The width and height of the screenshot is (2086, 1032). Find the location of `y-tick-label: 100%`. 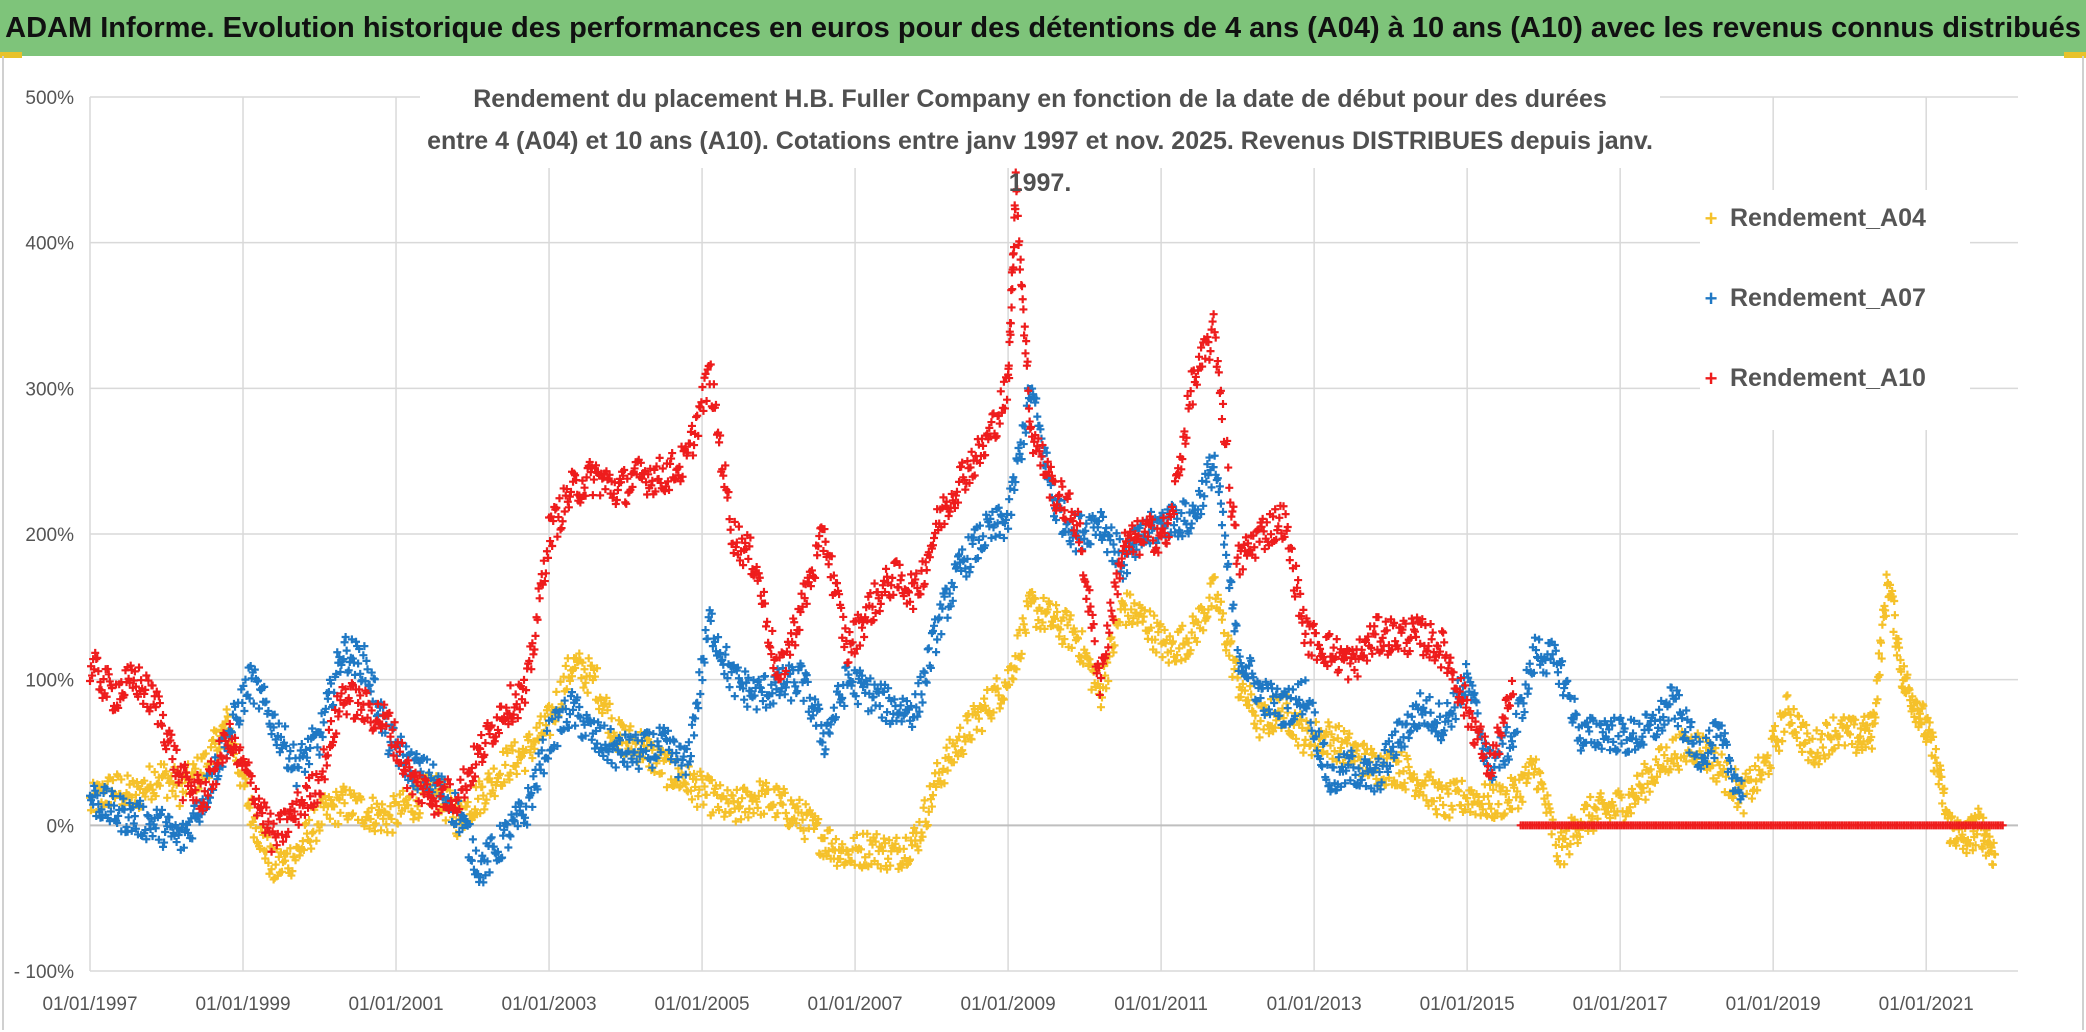

y-tick-label: 100% is located at coordinates (49, 681).